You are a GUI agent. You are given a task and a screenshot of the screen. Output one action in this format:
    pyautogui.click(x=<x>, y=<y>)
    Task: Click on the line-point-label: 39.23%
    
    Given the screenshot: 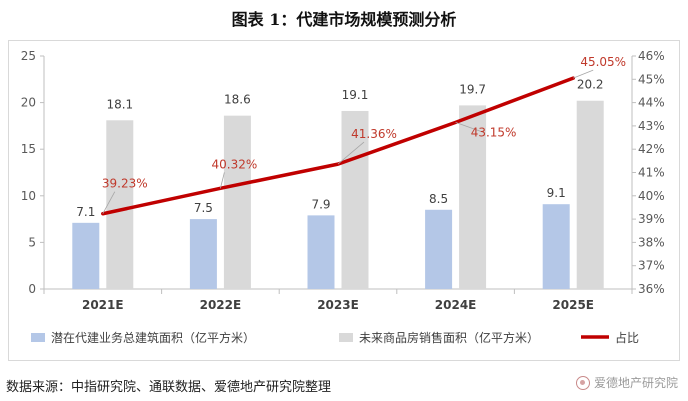 What is the action you would take?
    pyautogui.click(x=125, y=184)
    